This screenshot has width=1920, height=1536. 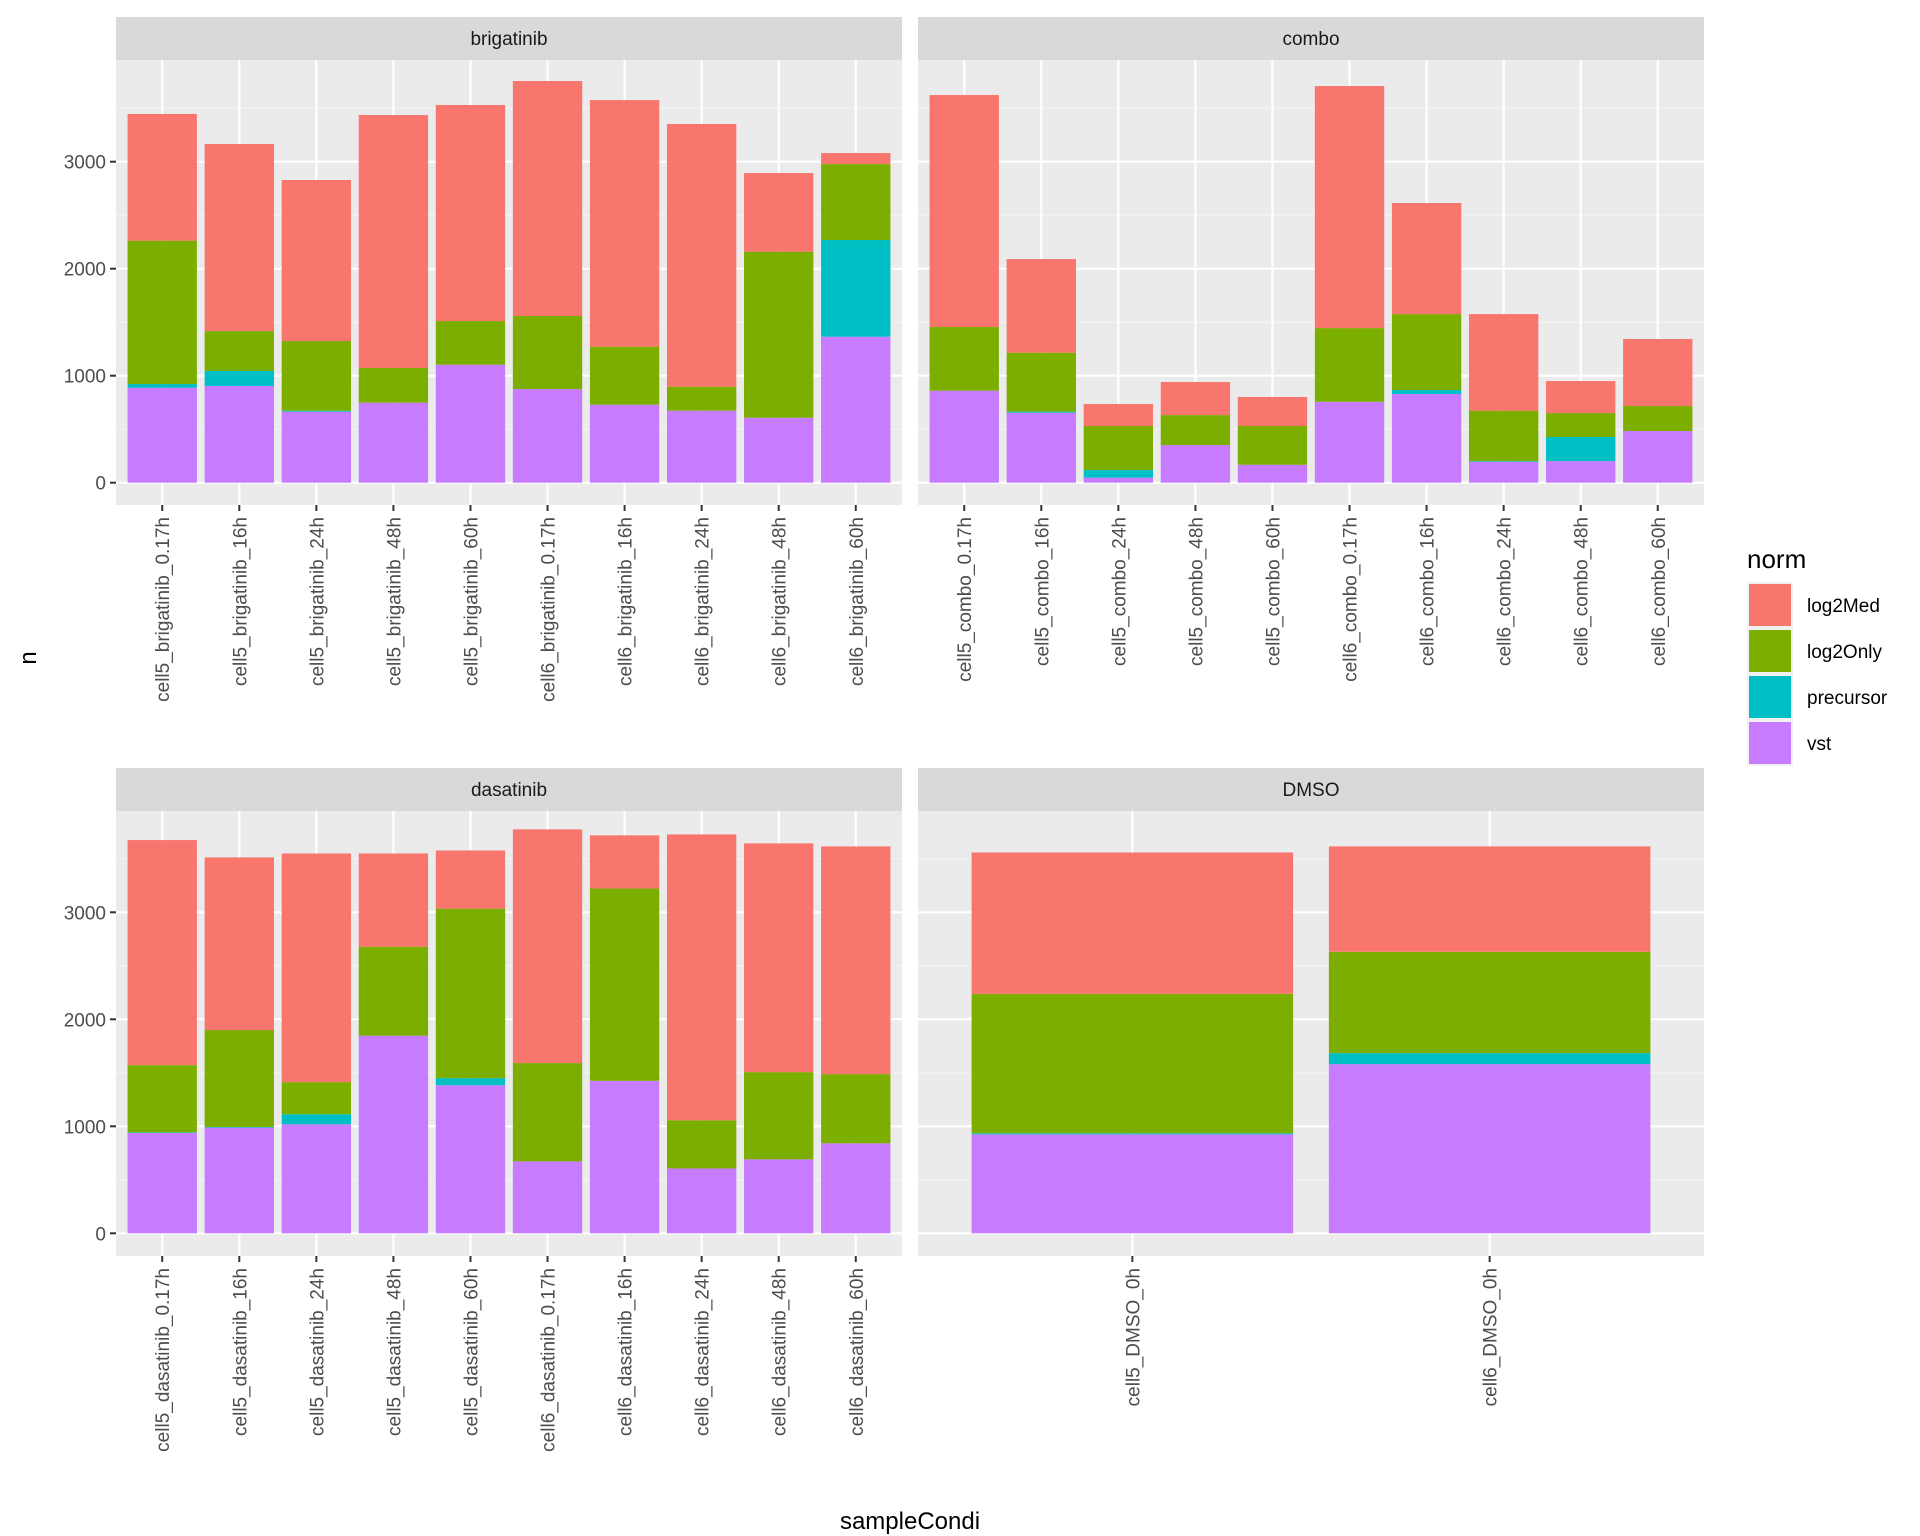 I want to click on facet-strip-label: dasatinib, so click(x=509, y=790).